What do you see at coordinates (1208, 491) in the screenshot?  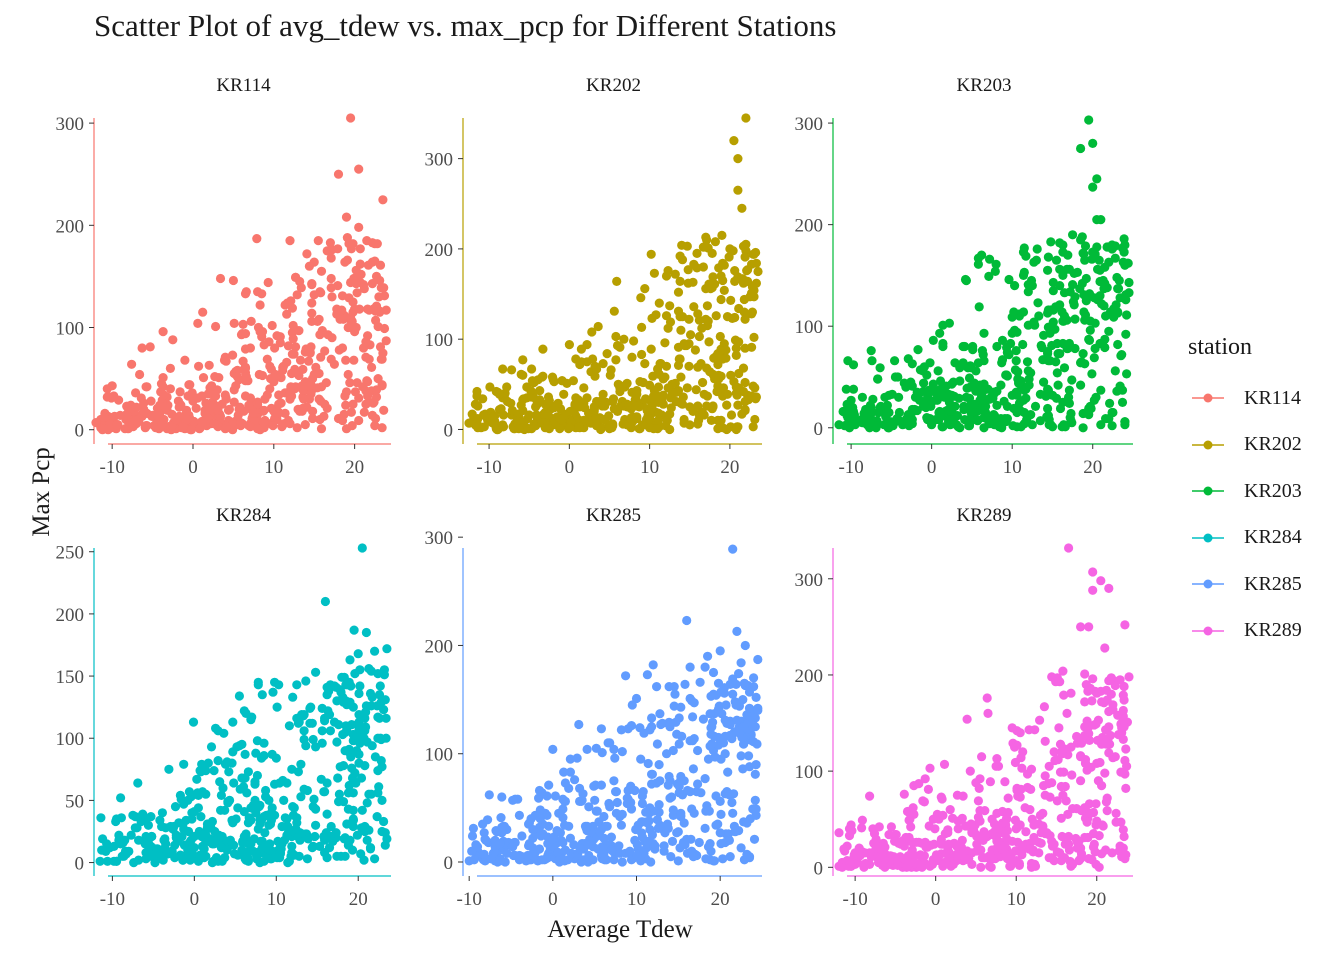 I see `legend-key` at bounding box center [1208, 491].